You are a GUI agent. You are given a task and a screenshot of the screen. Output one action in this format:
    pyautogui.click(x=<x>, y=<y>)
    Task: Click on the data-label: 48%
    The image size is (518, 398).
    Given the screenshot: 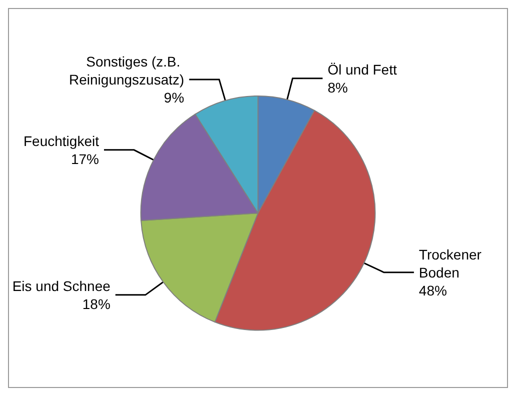 What is the action you would take?
    pyautogui.click(x=432, y=290)
    